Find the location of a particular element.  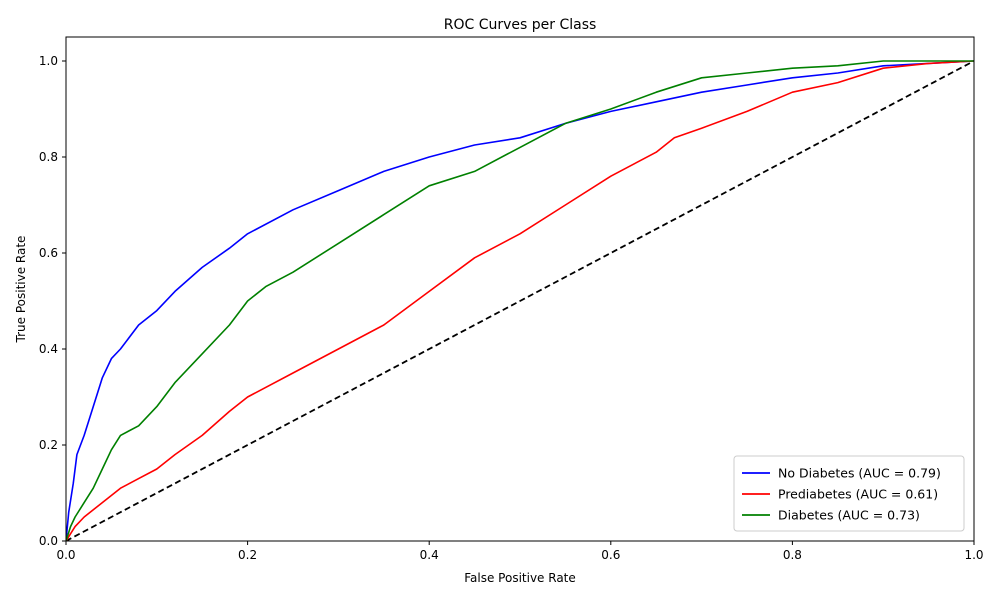

x-tick-label: 0.0 is located at coordinates (65, 555).